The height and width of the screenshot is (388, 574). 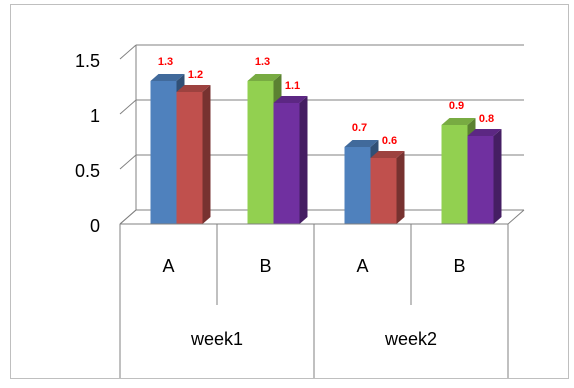 What do you see at coordinates (95, 226) in the screenshot?
I see `y-tick-label: 0` at bounding box center [95, 226].